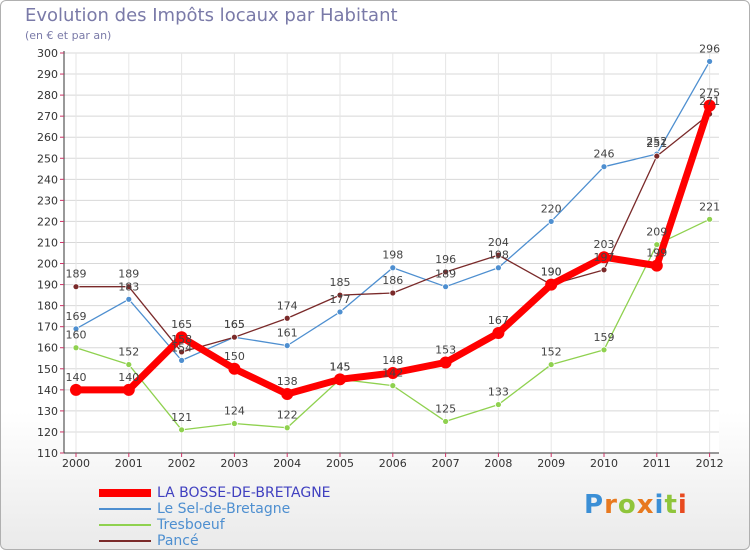 The image size is (750, 551). I want to click on y-tick-label: 120, so click(47, 432).